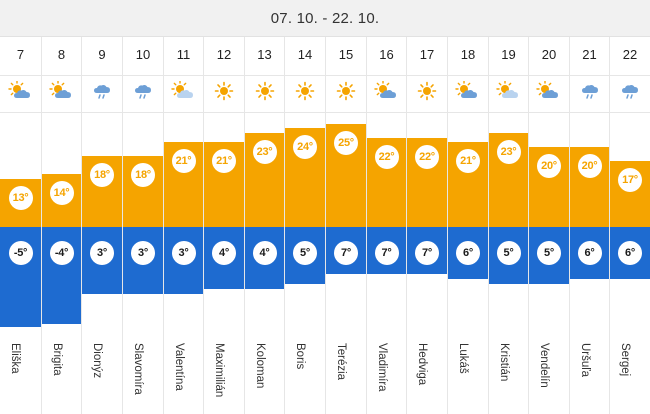 This screenshot has height=414, width=650. What do you see at coordinates (467, 225) in the screenshot?
I see `day-column: 18 21° 6° Lukáš` at bounding box center [467, 225].